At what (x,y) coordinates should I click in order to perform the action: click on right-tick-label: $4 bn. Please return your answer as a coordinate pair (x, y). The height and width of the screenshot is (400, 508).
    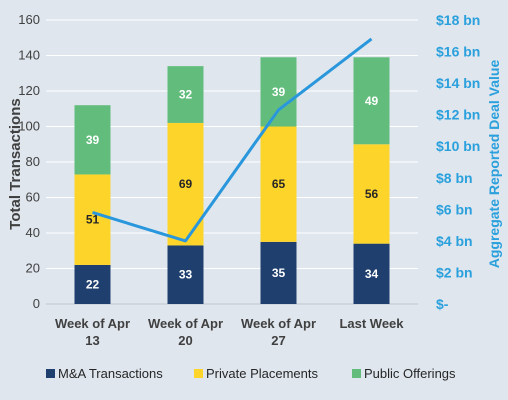
    Looking at the image, I should click on (454, 241).